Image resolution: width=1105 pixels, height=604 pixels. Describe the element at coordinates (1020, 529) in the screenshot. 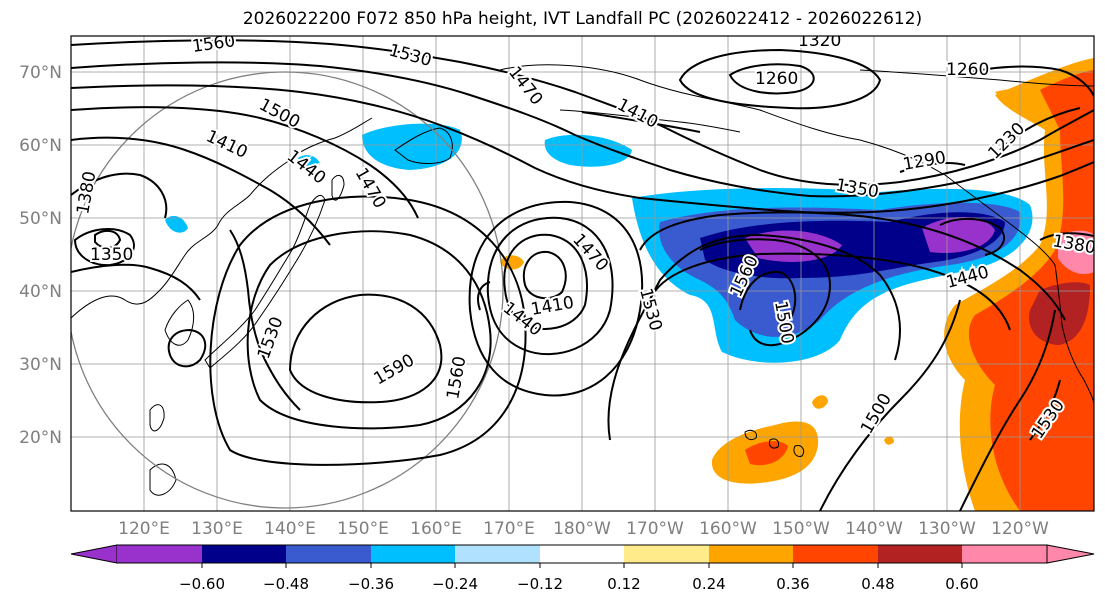

I see `lon-label: 120°W` at that location.